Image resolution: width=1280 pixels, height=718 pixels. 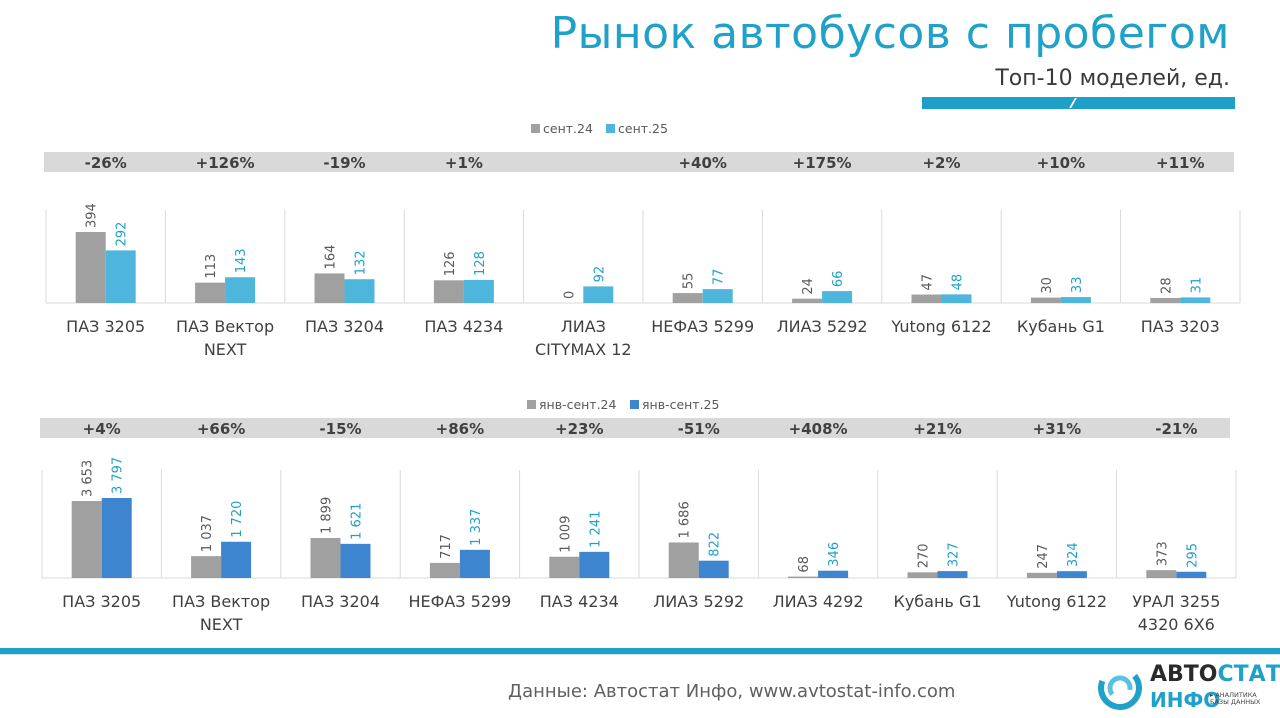 What do you see at coordinates (225, 163) in the screenshot?
I see `chart1-change-2: +126%` at bounding box center [225, 163].